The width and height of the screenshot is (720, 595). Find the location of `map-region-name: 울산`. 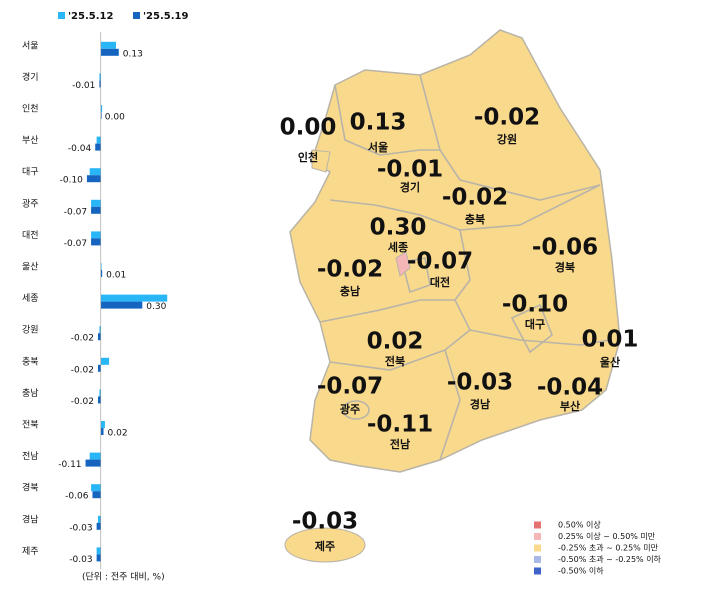

map-region-name: 울산 is located at coordinates (610, 362).